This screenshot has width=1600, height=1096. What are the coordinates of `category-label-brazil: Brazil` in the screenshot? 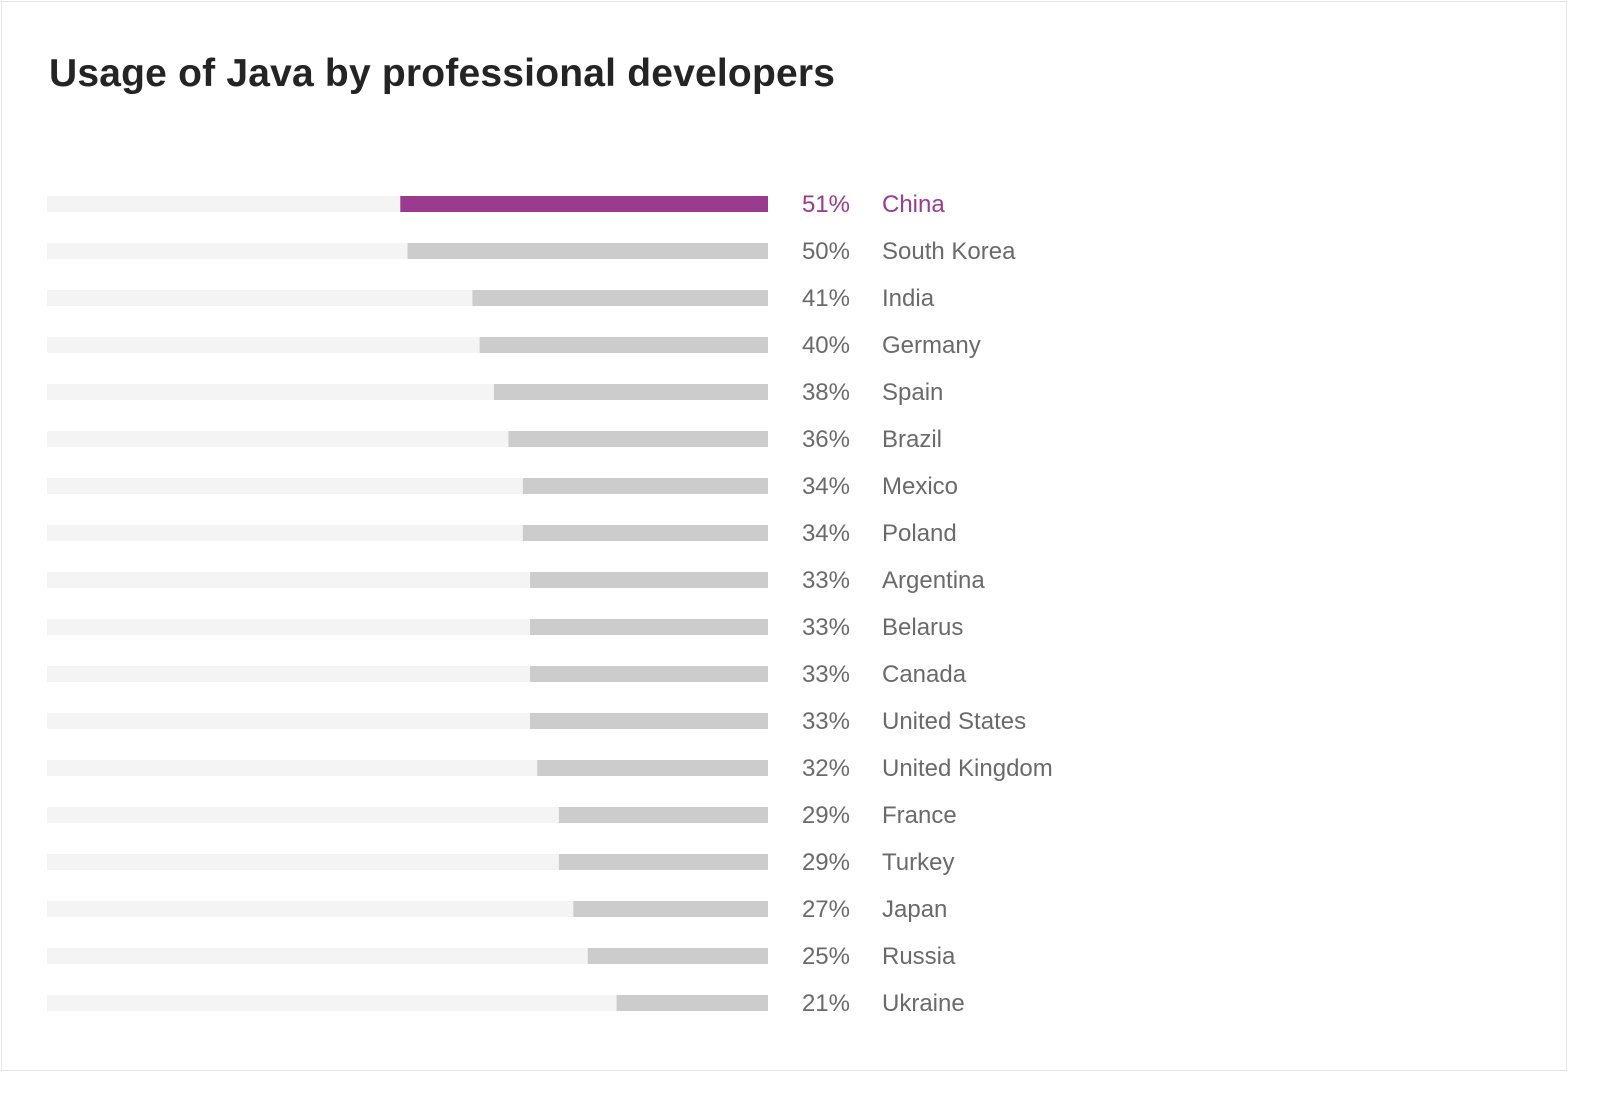 It's located at (912, 439).